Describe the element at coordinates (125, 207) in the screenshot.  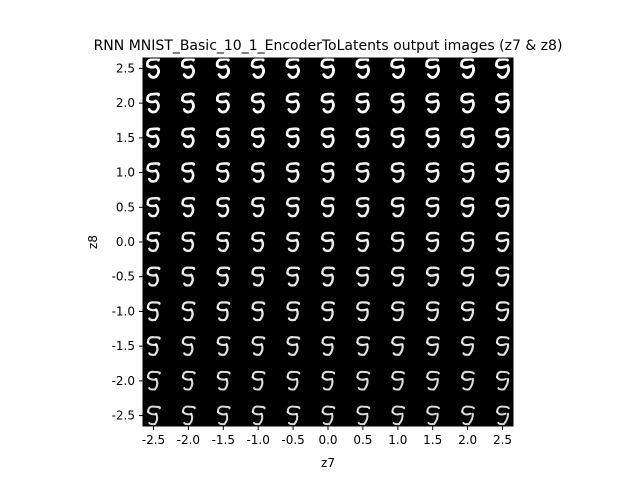
I see `y-tick-label: 0.5` at that location.